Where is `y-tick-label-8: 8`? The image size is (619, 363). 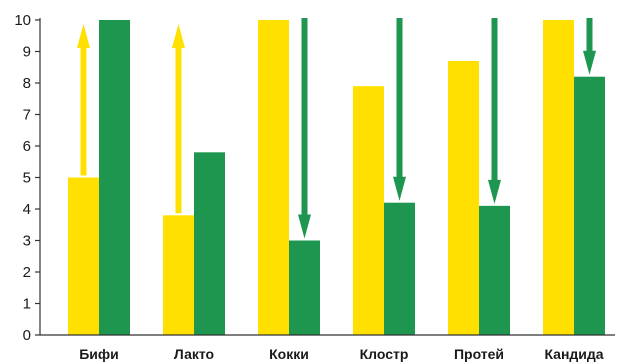 y-tick-label-8: 8 is located at coordinates (27, 83).